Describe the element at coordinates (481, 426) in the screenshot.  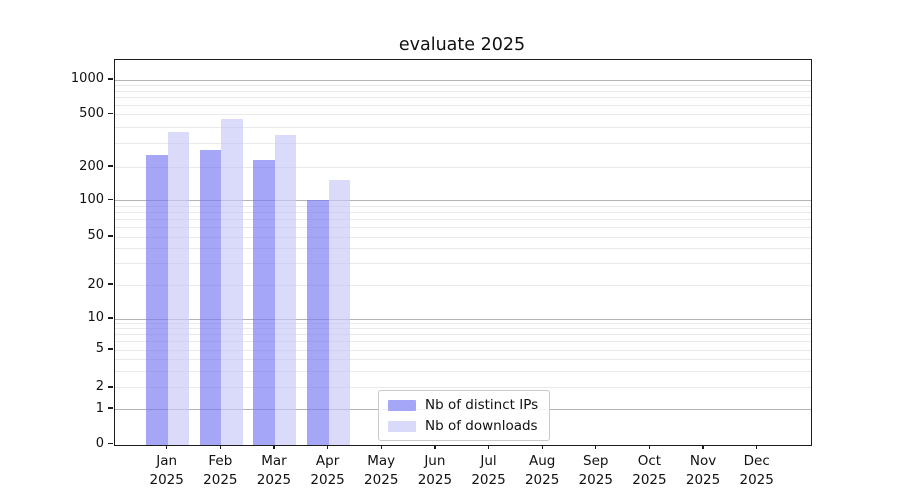
I see `legend-label-downloads: Nb of downloads` at that location.